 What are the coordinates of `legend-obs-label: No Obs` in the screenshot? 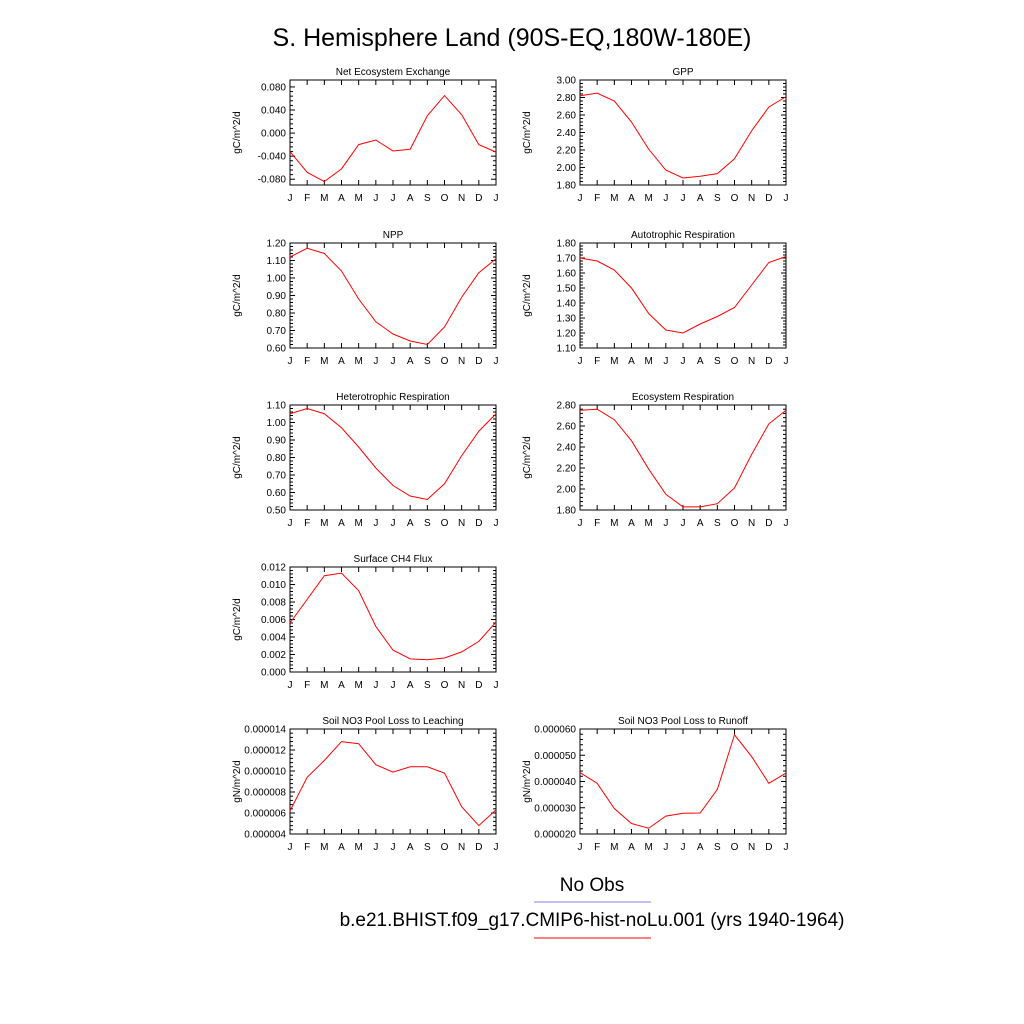 It's located at (592, 885).